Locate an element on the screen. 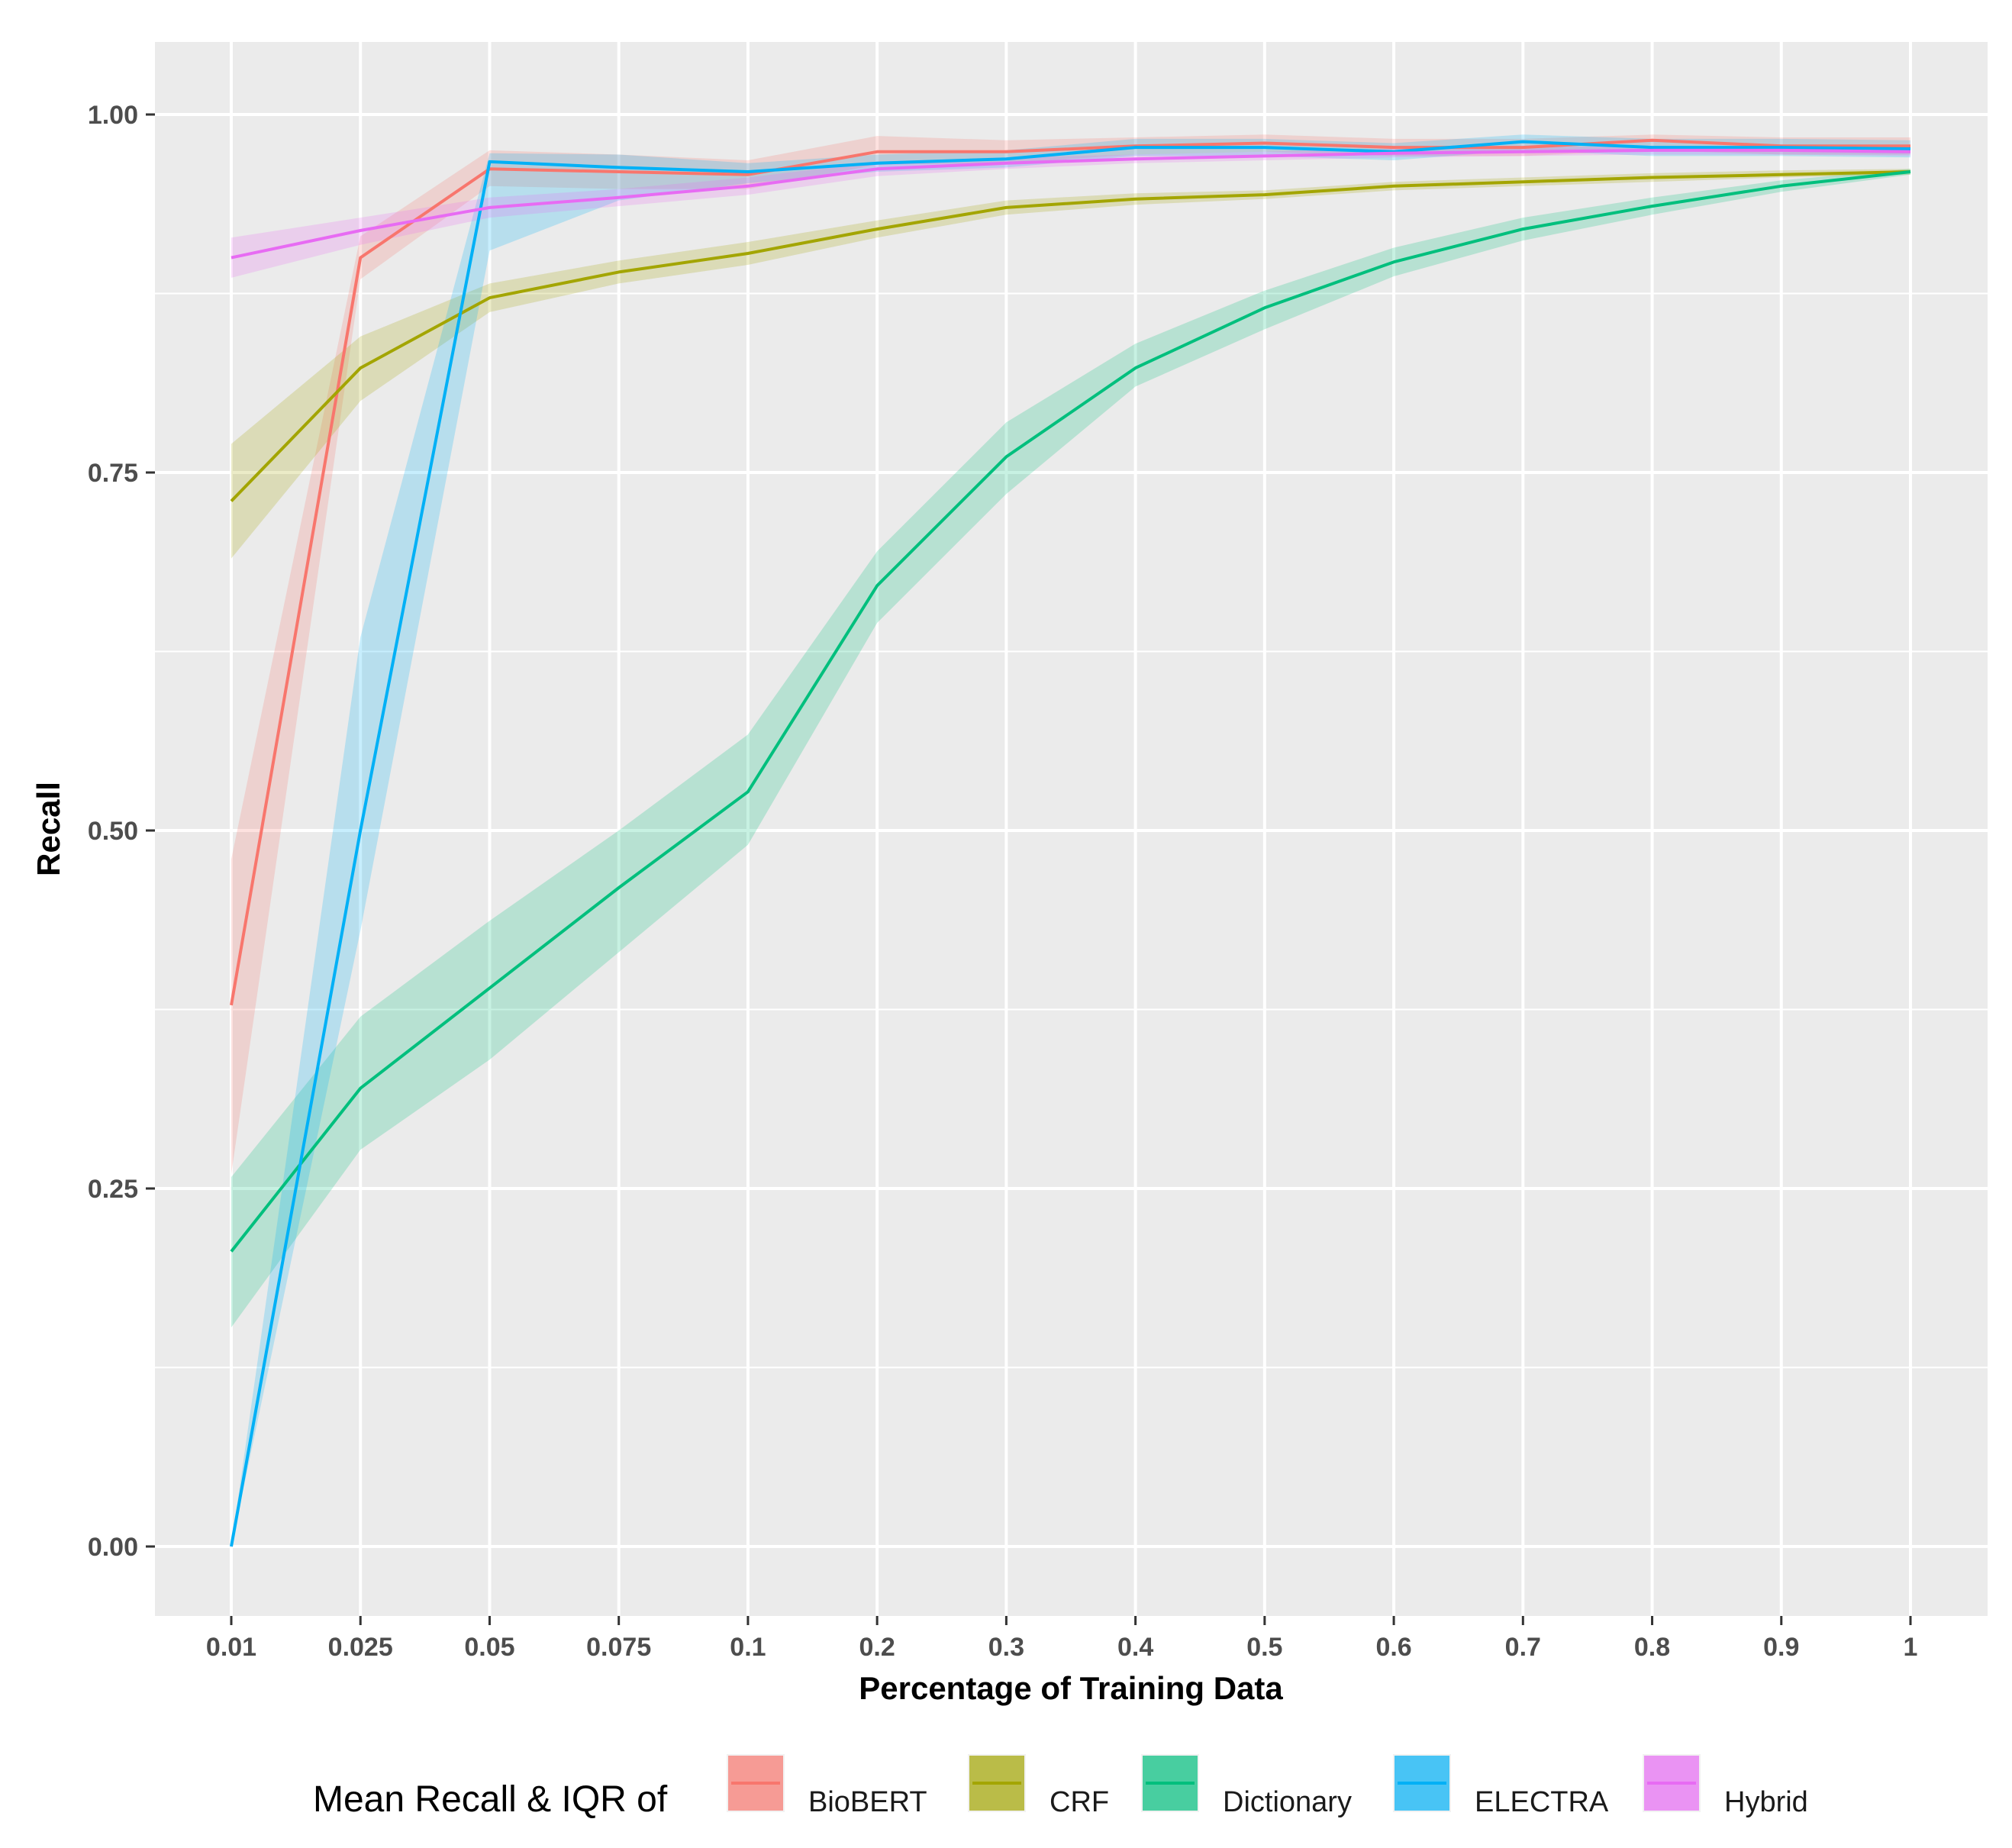 The height and width of the screenshot is (1848, 2012). x-tick-label: 0.075 is located at coordinates (618, 1648).